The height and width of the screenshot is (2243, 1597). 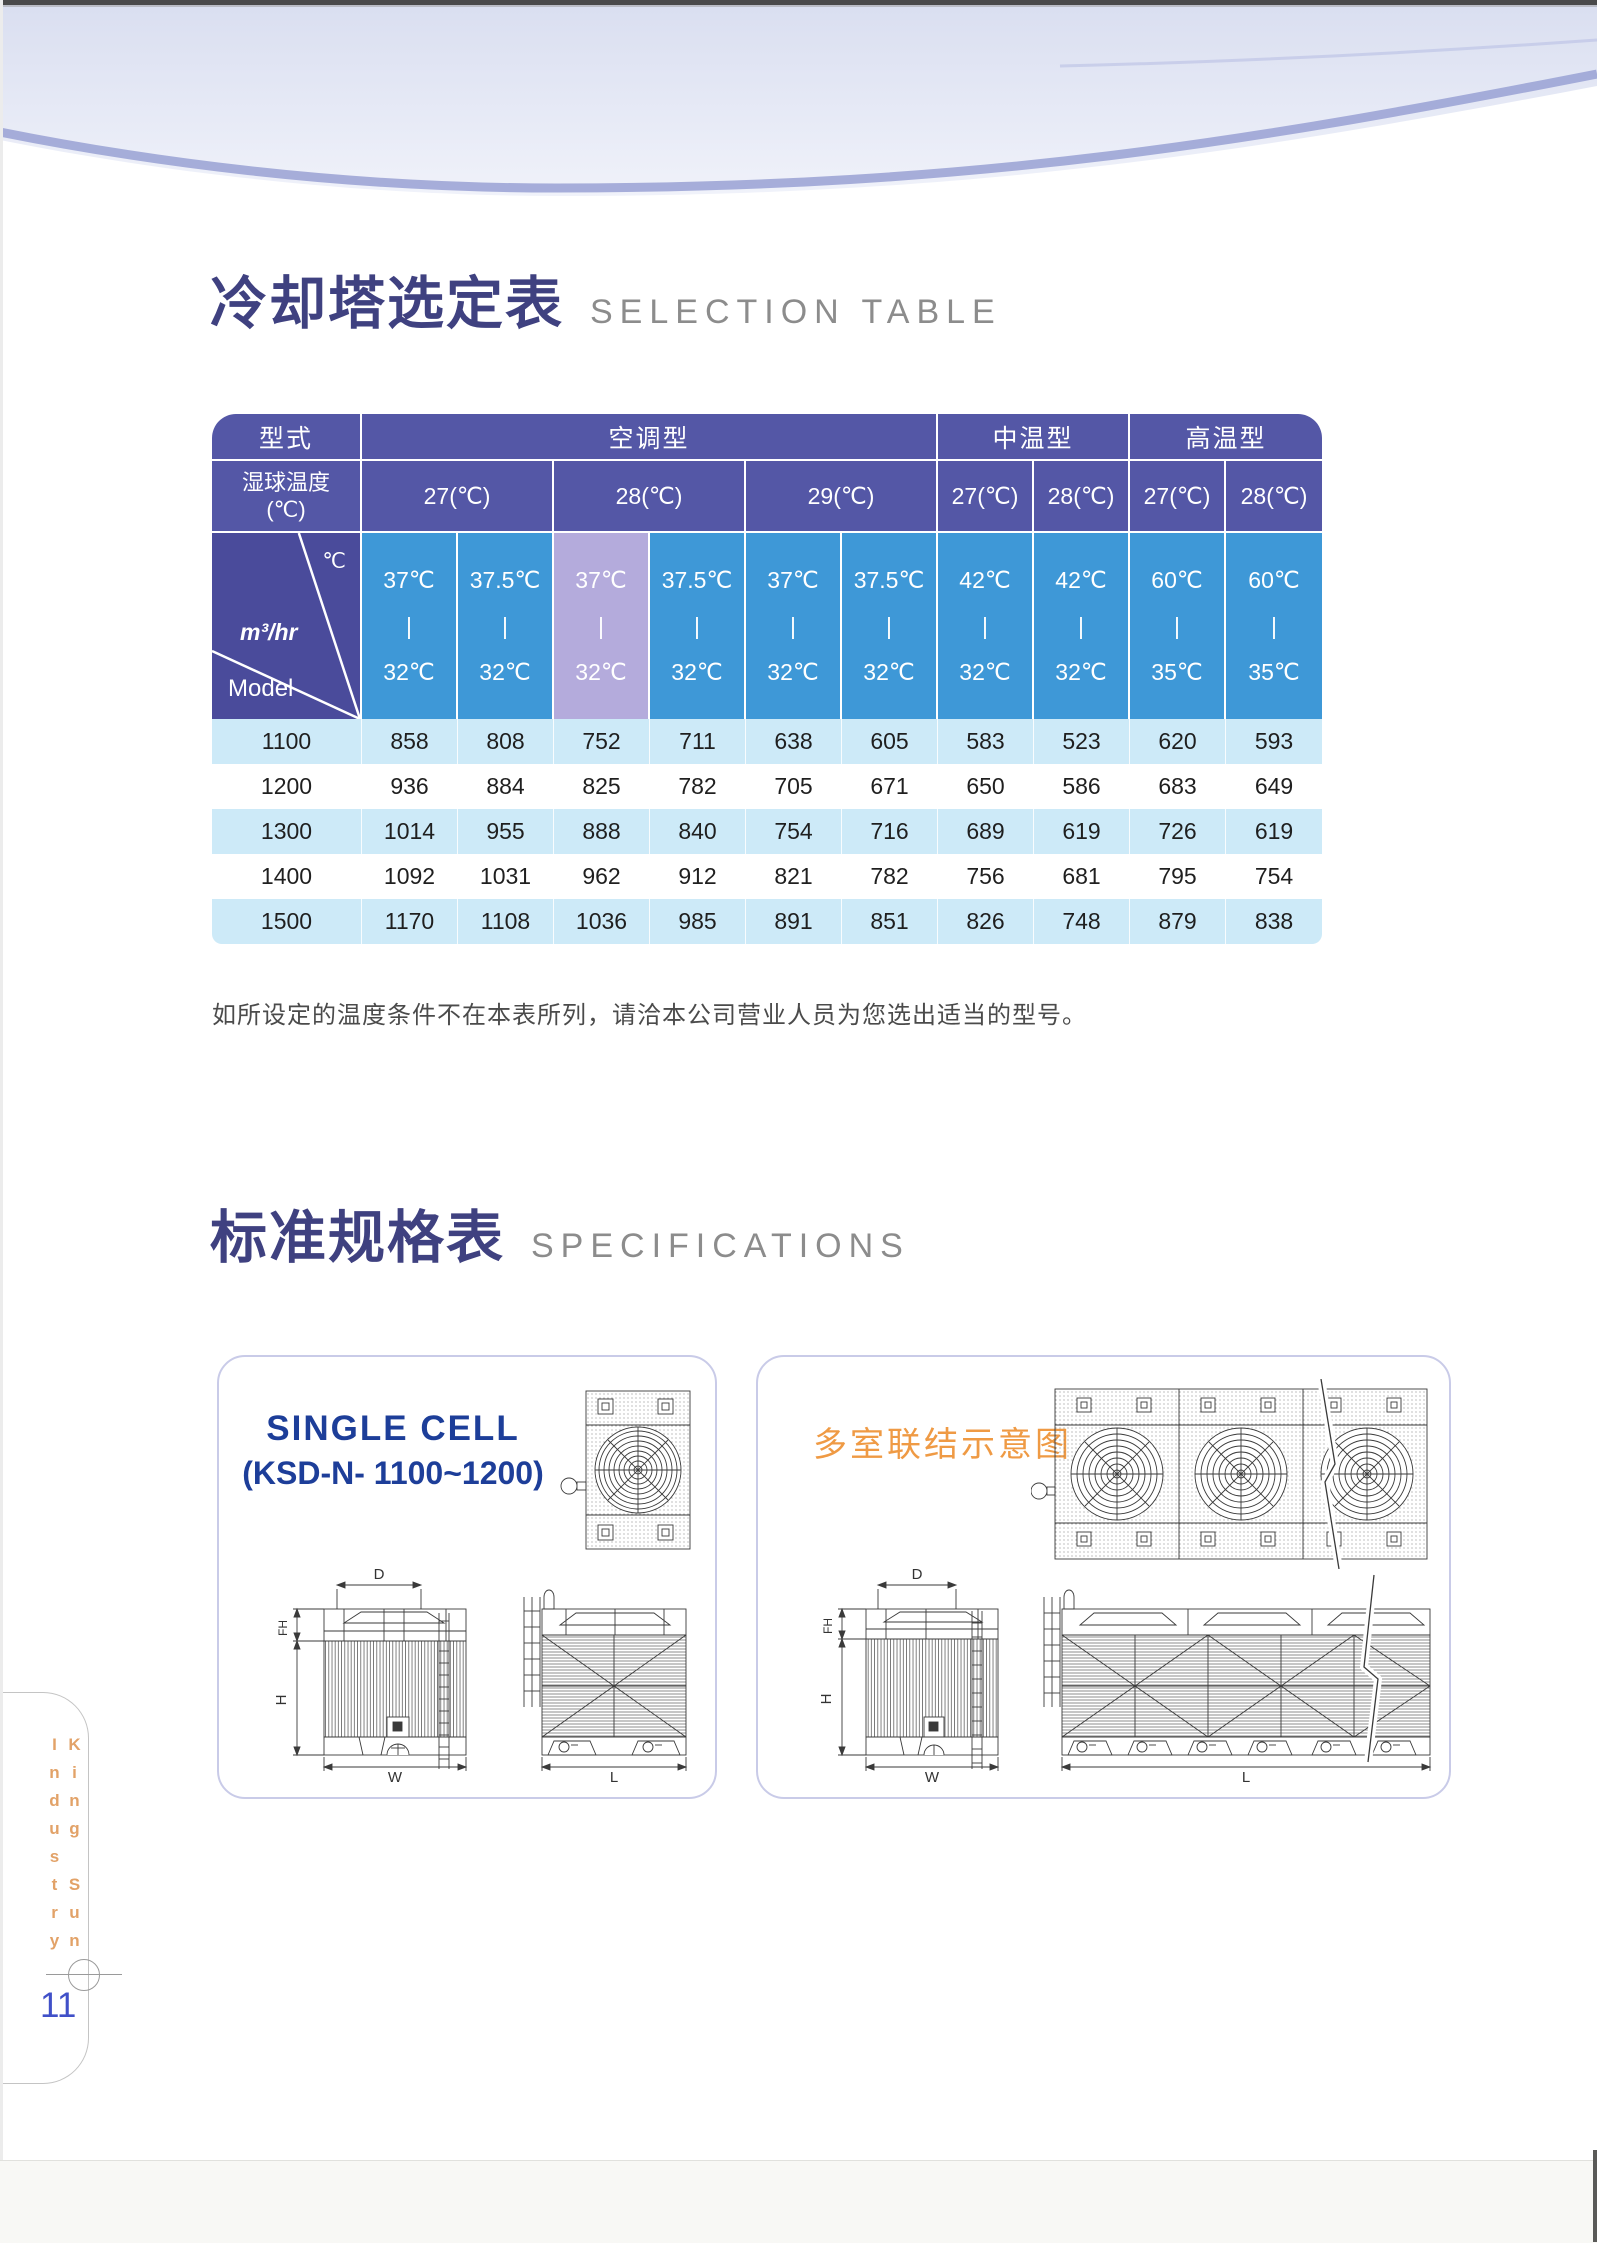 I want to click on group-header-high-temp: 高温型, so click(x=1226, y=437).